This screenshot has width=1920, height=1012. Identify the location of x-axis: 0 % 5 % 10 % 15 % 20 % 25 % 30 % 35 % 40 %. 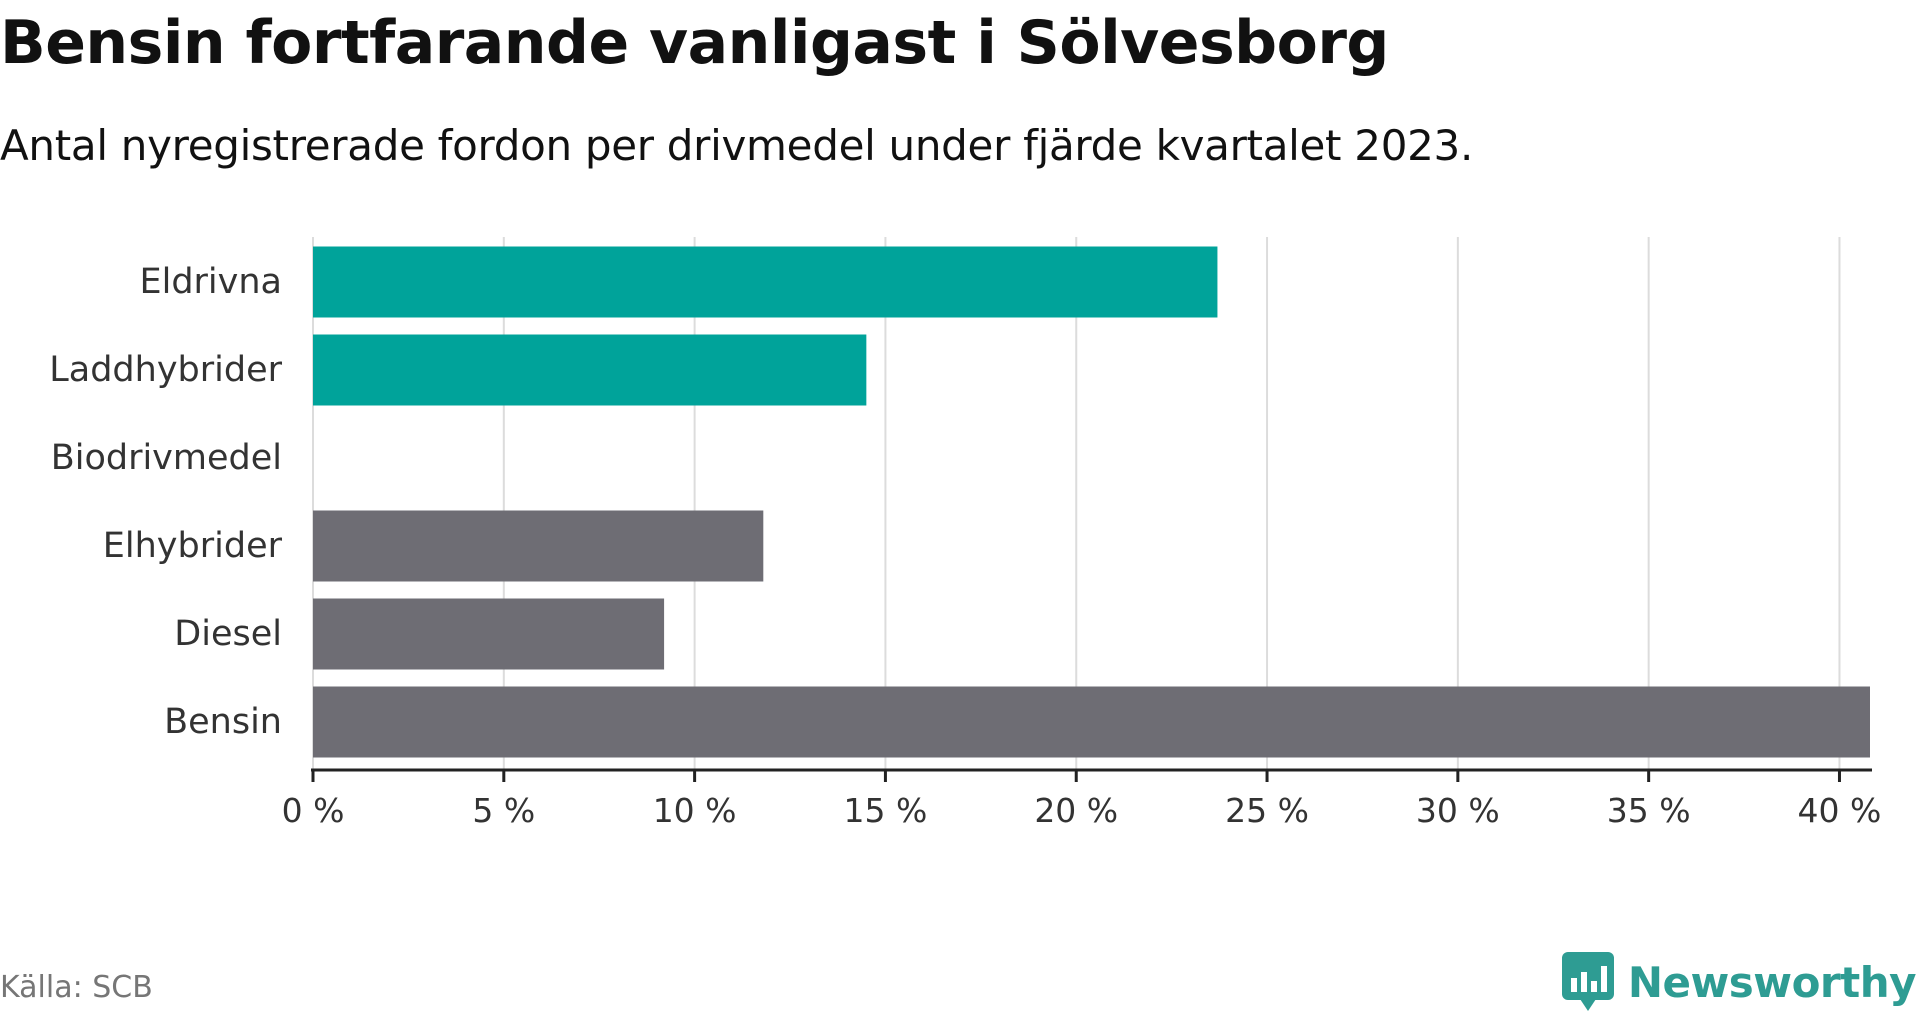
(1082, 799).